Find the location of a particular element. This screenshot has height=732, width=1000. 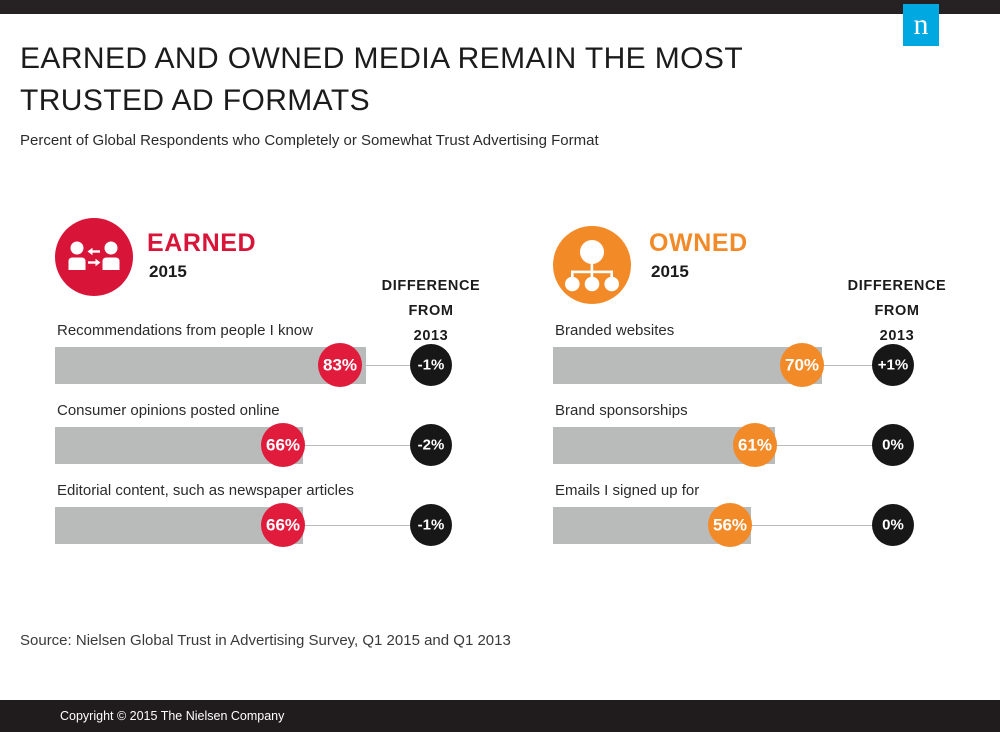

owned-difference-line3: 2013 is located at coordinates (897, 336).